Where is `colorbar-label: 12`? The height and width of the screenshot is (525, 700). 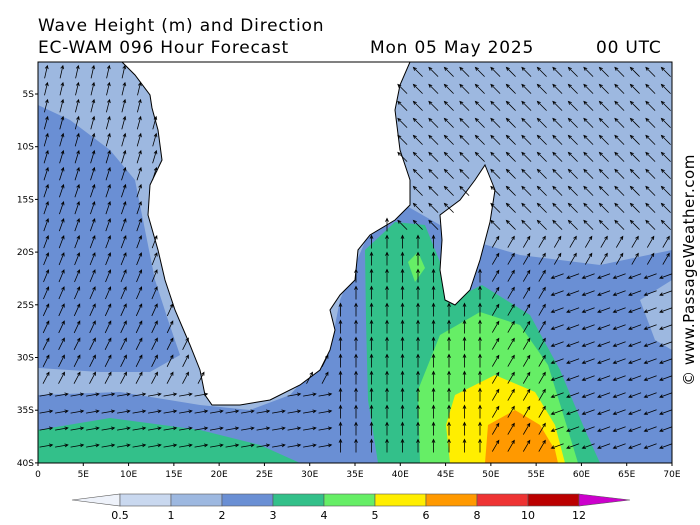 colorbar-label: 12 is located at coordinates (579, 515).